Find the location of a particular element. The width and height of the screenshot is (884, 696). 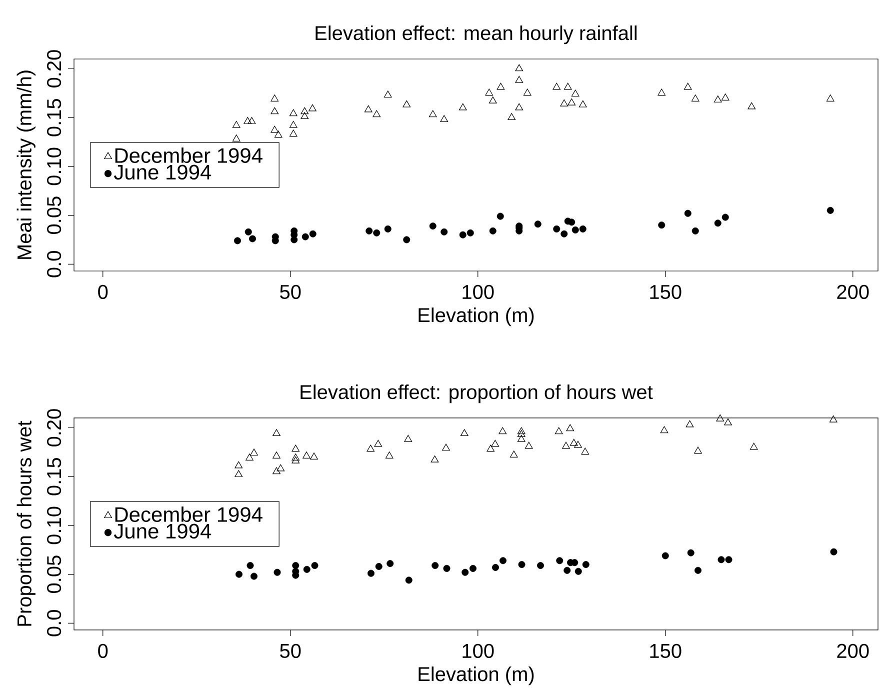

y-tick-label: 0.15 is located at coordinates (54, 117).